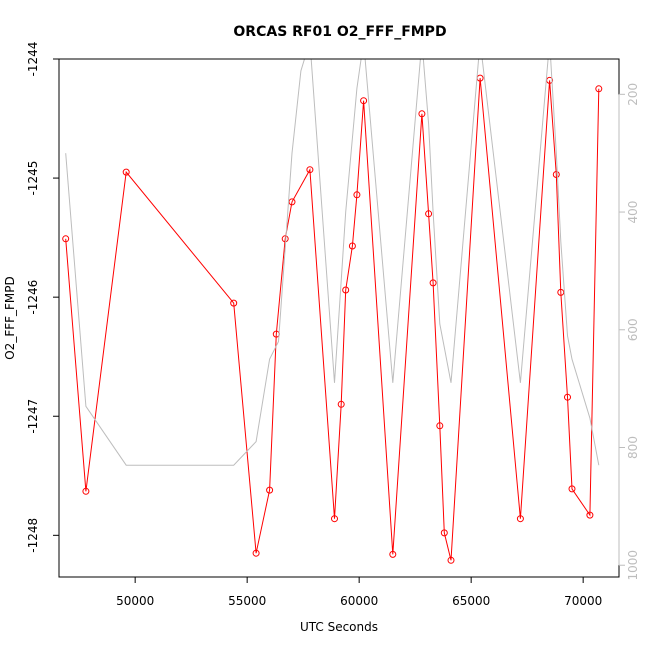 The width and height of the screenshot is (650, 650). What do you see at coordinates (633, 329) in the screenshot?
I see `y2-tick-label: 600` at bounding box center [633, 329].